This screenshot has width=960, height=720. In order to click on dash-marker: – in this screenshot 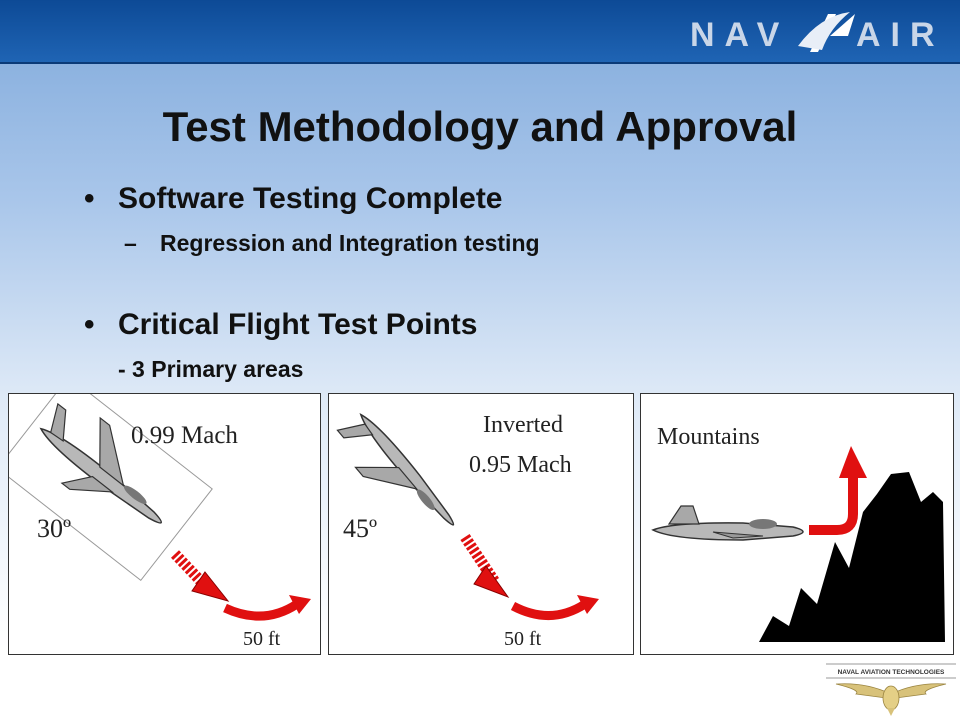, I will do `click(130, 243)`.